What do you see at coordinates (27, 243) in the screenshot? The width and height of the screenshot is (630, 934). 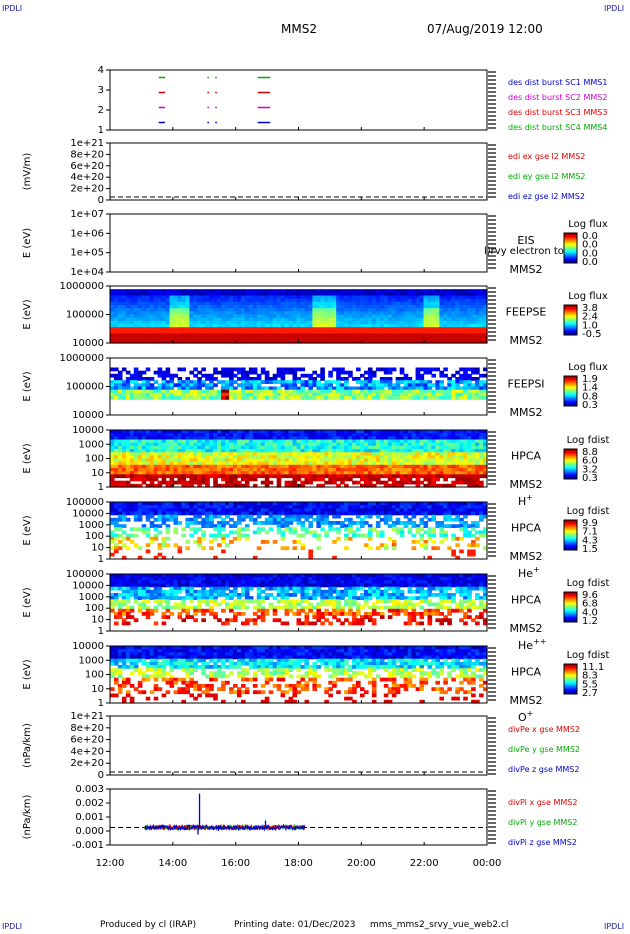 I see `y-axis-label: E (eV)` at bounding box center [27, 243].